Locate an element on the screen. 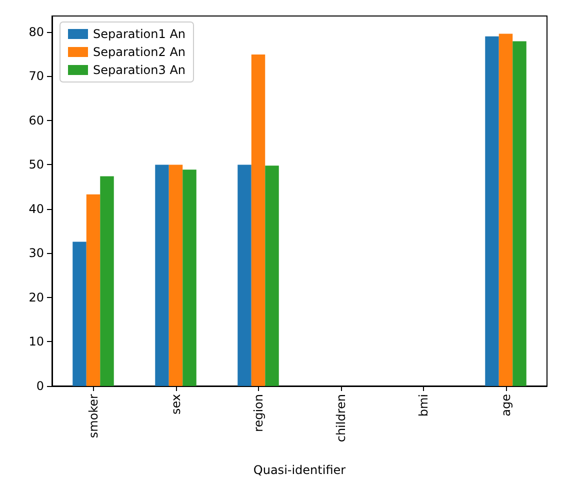 The height and width of the screenshot is (489, 565). y-tick-label: 20 is located at coordinates (36, 297).